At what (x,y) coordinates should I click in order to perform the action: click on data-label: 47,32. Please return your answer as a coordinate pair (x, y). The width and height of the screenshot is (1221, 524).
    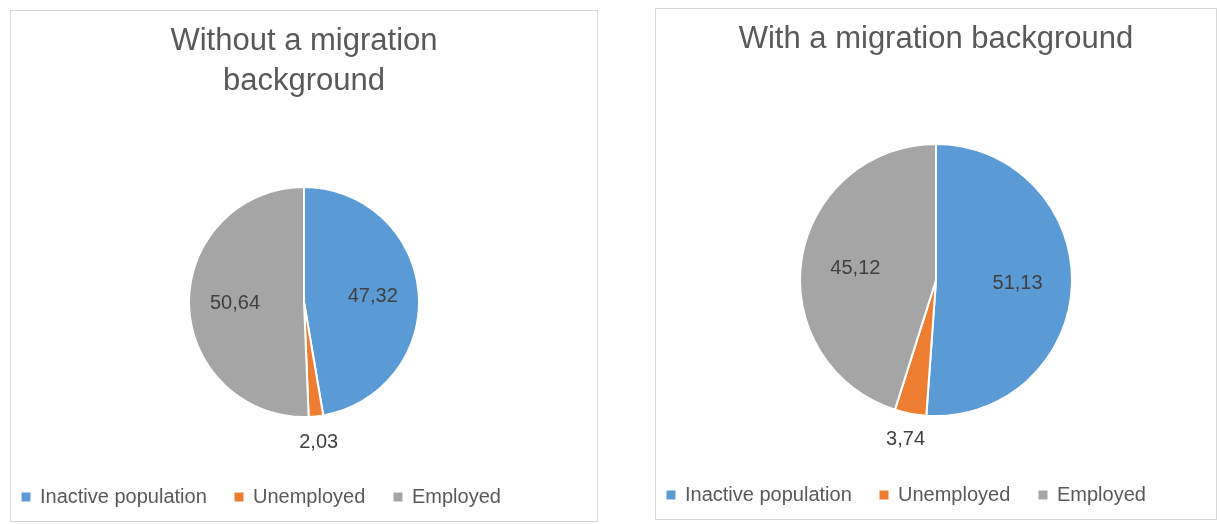
    Looking at the image, I should click on (372, 295).